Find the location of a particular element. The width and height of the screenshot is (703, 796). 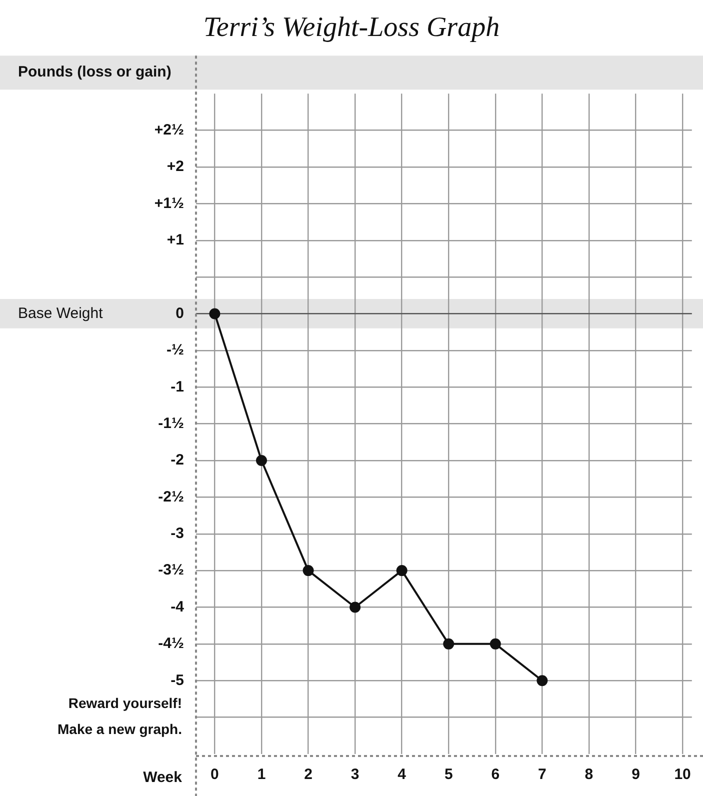

y-tick-label: -1½ is located at coordinates (171, 423).